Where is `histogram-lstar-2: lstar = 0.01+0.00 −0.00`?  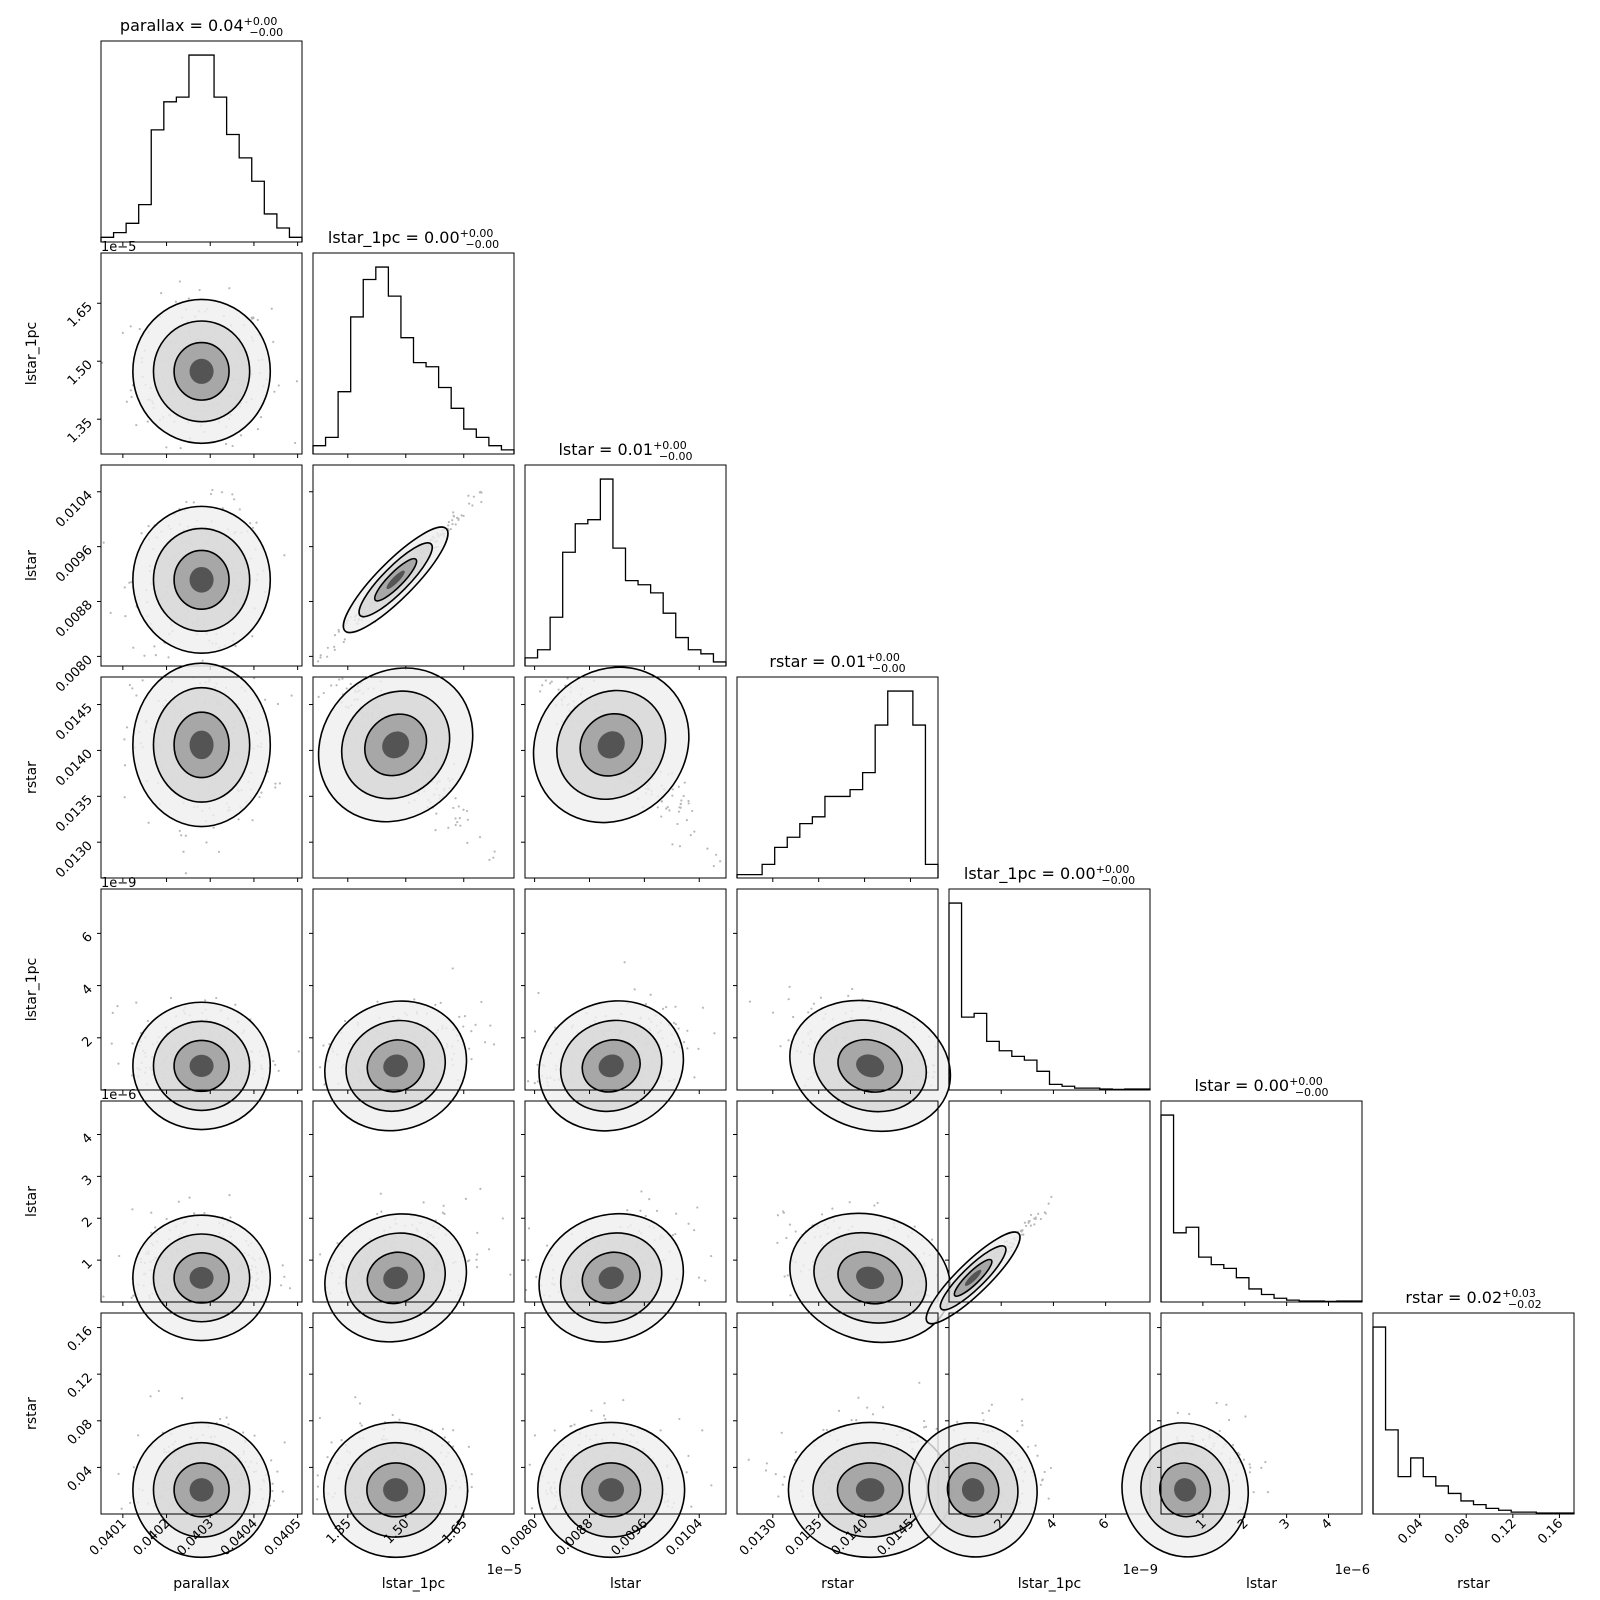 histogram-lstar-2: lstar = 0.01+0.00 −0.00 is located at coordinates (625, 554).